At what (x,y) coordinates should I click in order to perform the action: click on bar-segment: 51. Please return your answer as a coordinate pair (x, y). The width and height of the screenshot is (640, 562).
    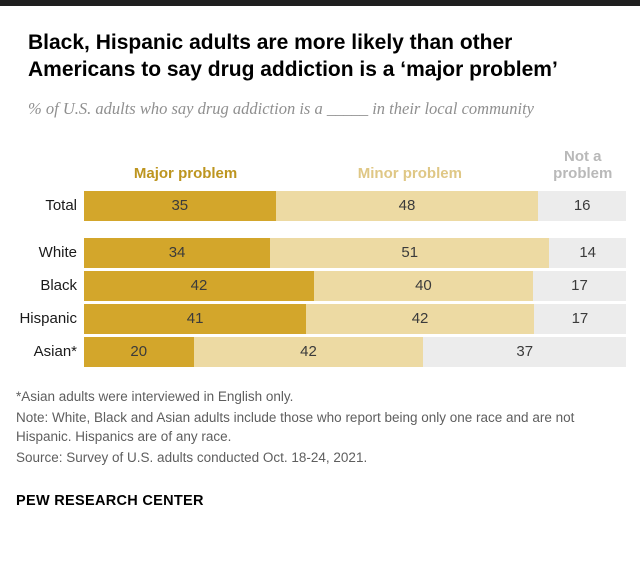
    Looking at the image, I should click on (410, 252).